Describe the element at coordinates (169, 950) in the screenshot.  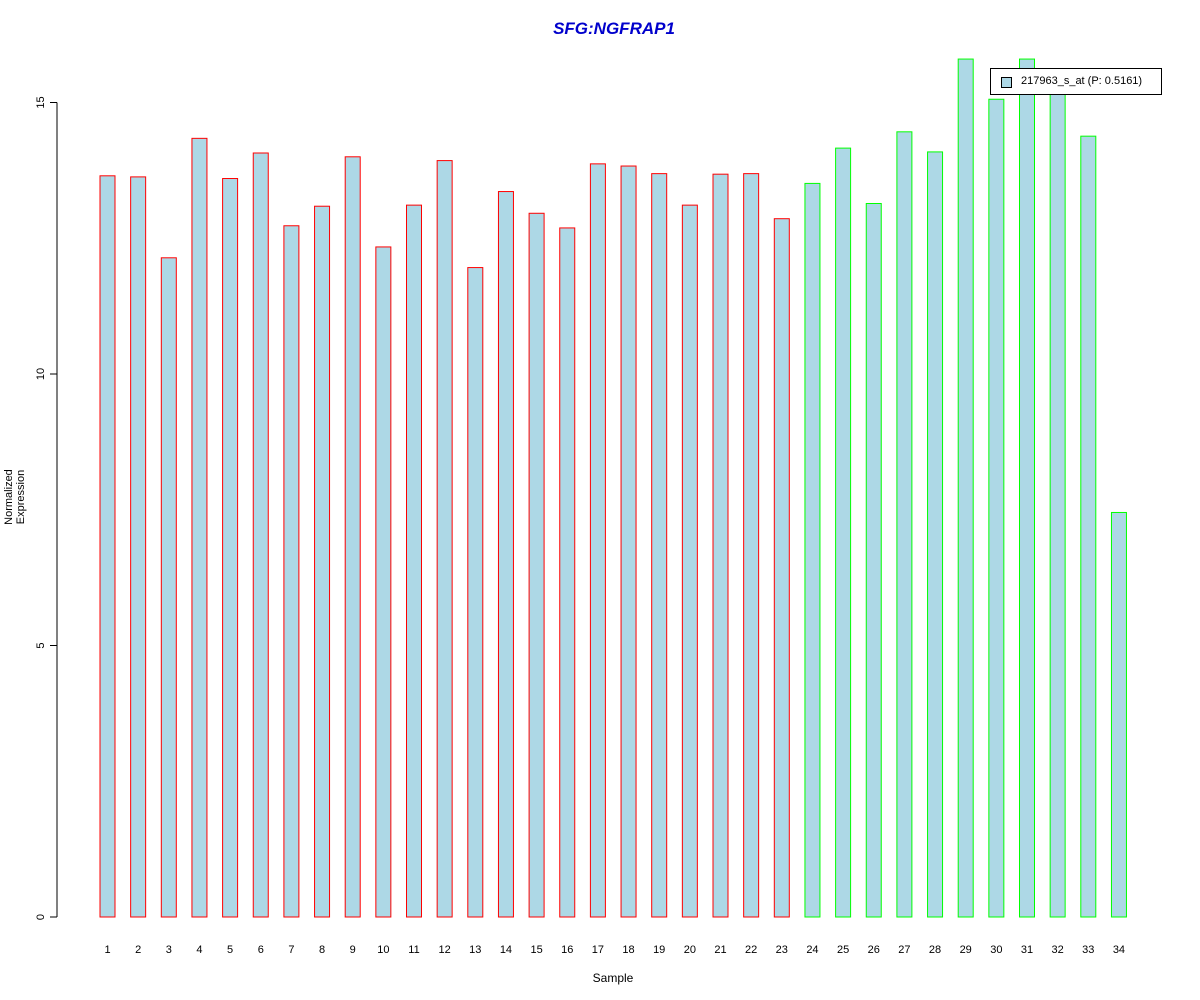
I see `x-tick-label: 3` at that location.